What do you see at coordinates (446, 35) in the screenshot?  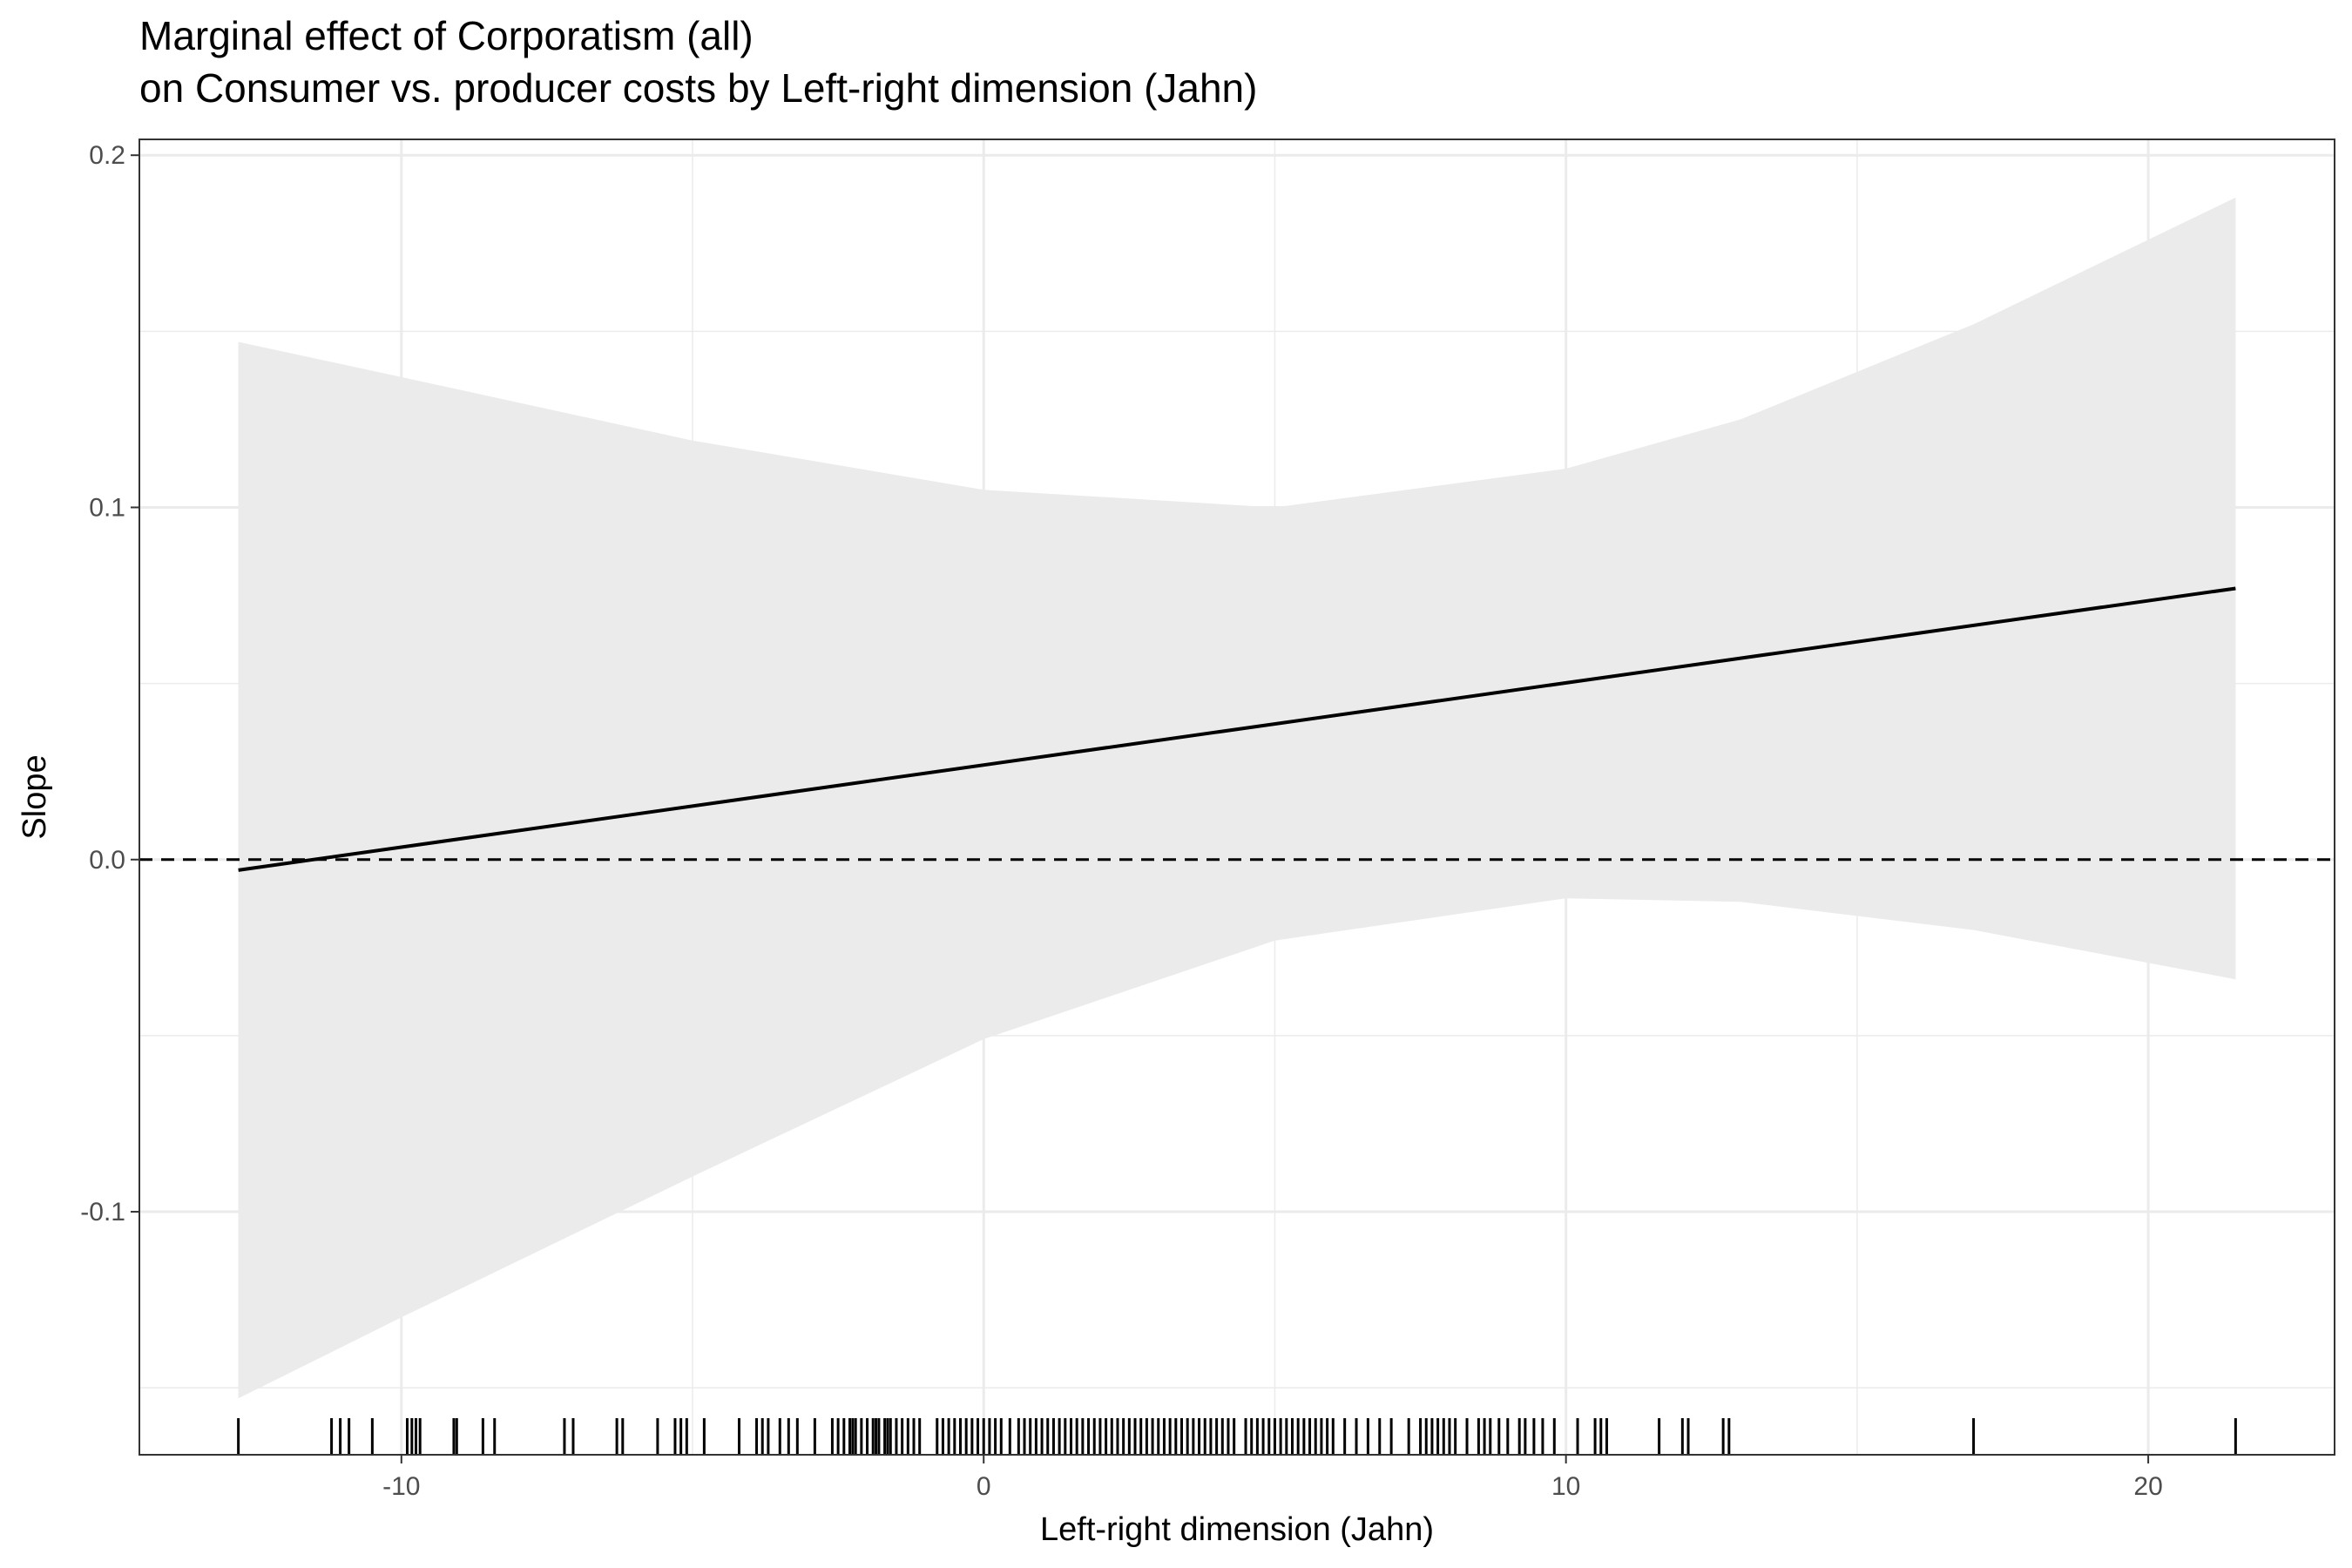 I see `chart-title: Marginal effect of Corporatism (all)` at bounding box center [446, 35].